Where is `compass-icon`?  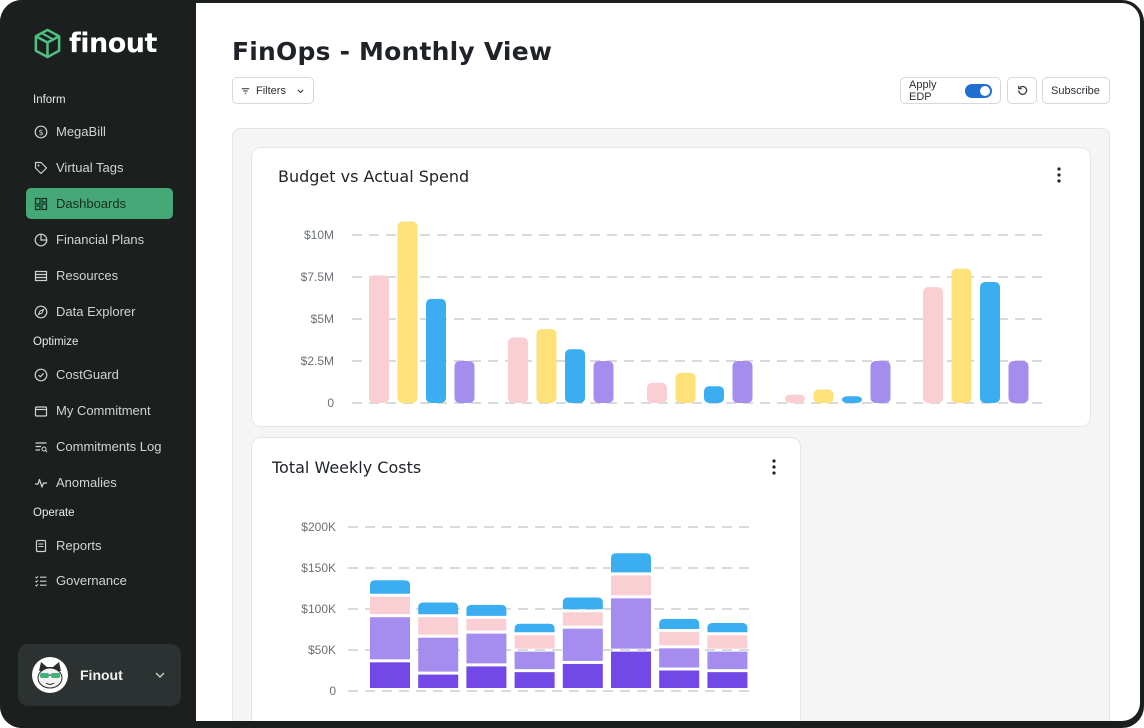
compass-icon is located at coordinates (41, 312).